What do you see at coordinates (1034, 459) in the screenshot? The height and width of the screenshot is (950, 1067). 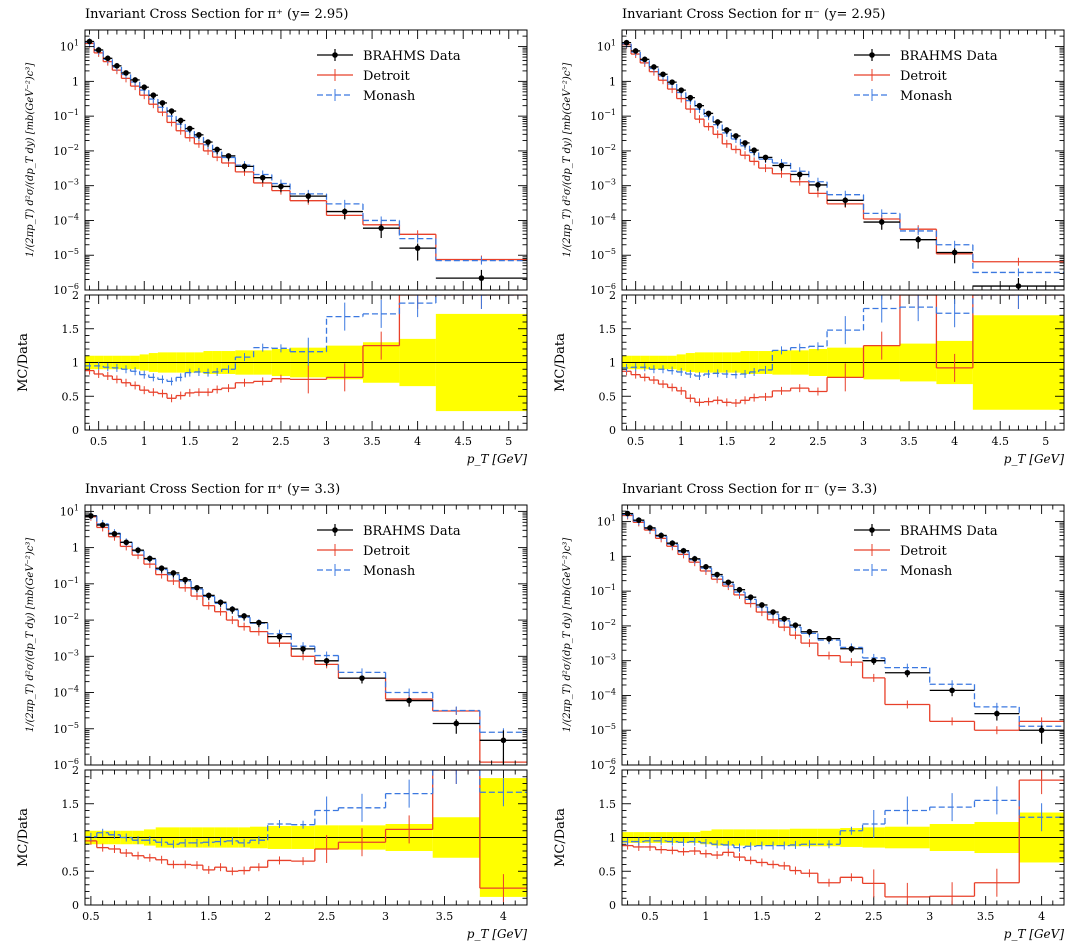 I see `x-axis-label: p_T [GeV]` at bounding box center [1034, 459].